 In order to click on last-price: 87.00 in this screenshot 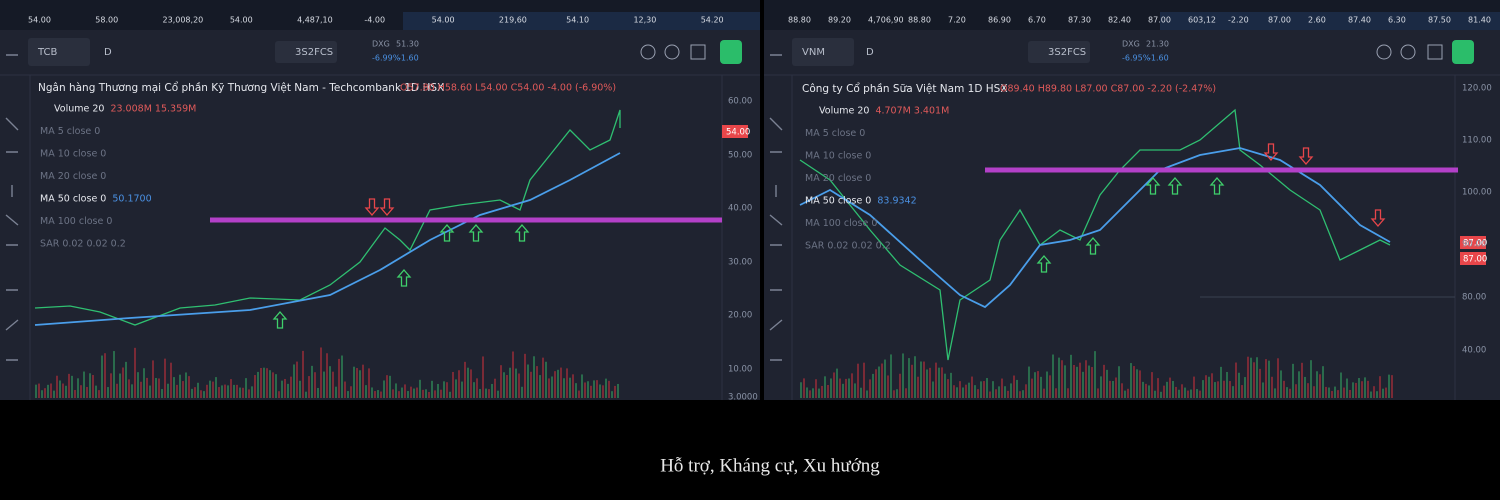, I will do `click(1475, 244)`.